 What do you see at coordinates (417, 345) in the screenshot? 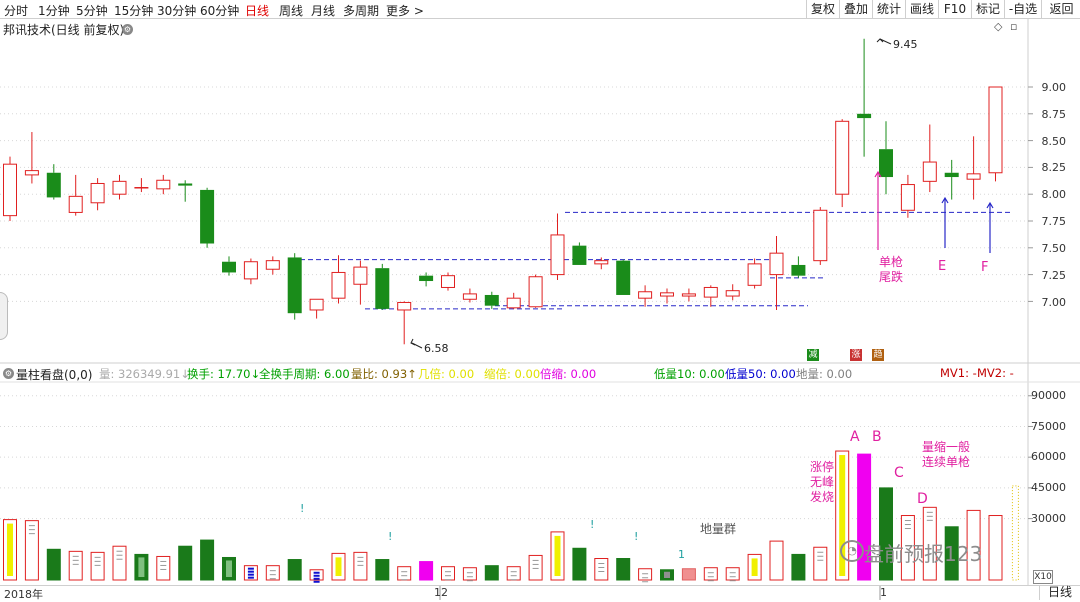
I see `low-pointer-line` at bounding box center [417, 345].